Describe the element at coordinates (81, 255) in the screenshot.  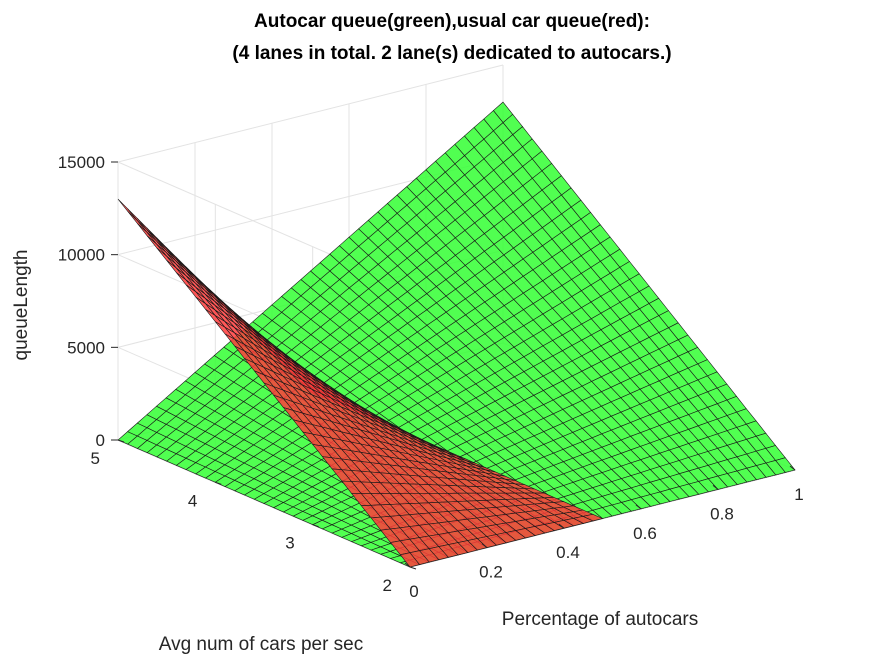
I see `z-tick-label: 10000` at that location.